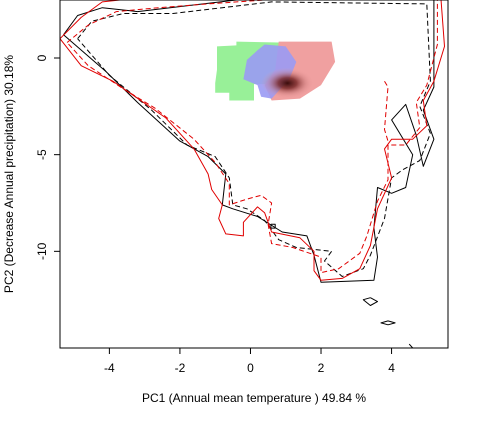 Image resolution: width=480 pixels, height=422 pixels. I want to click on x-tick-label: 0, so click(250, 368).